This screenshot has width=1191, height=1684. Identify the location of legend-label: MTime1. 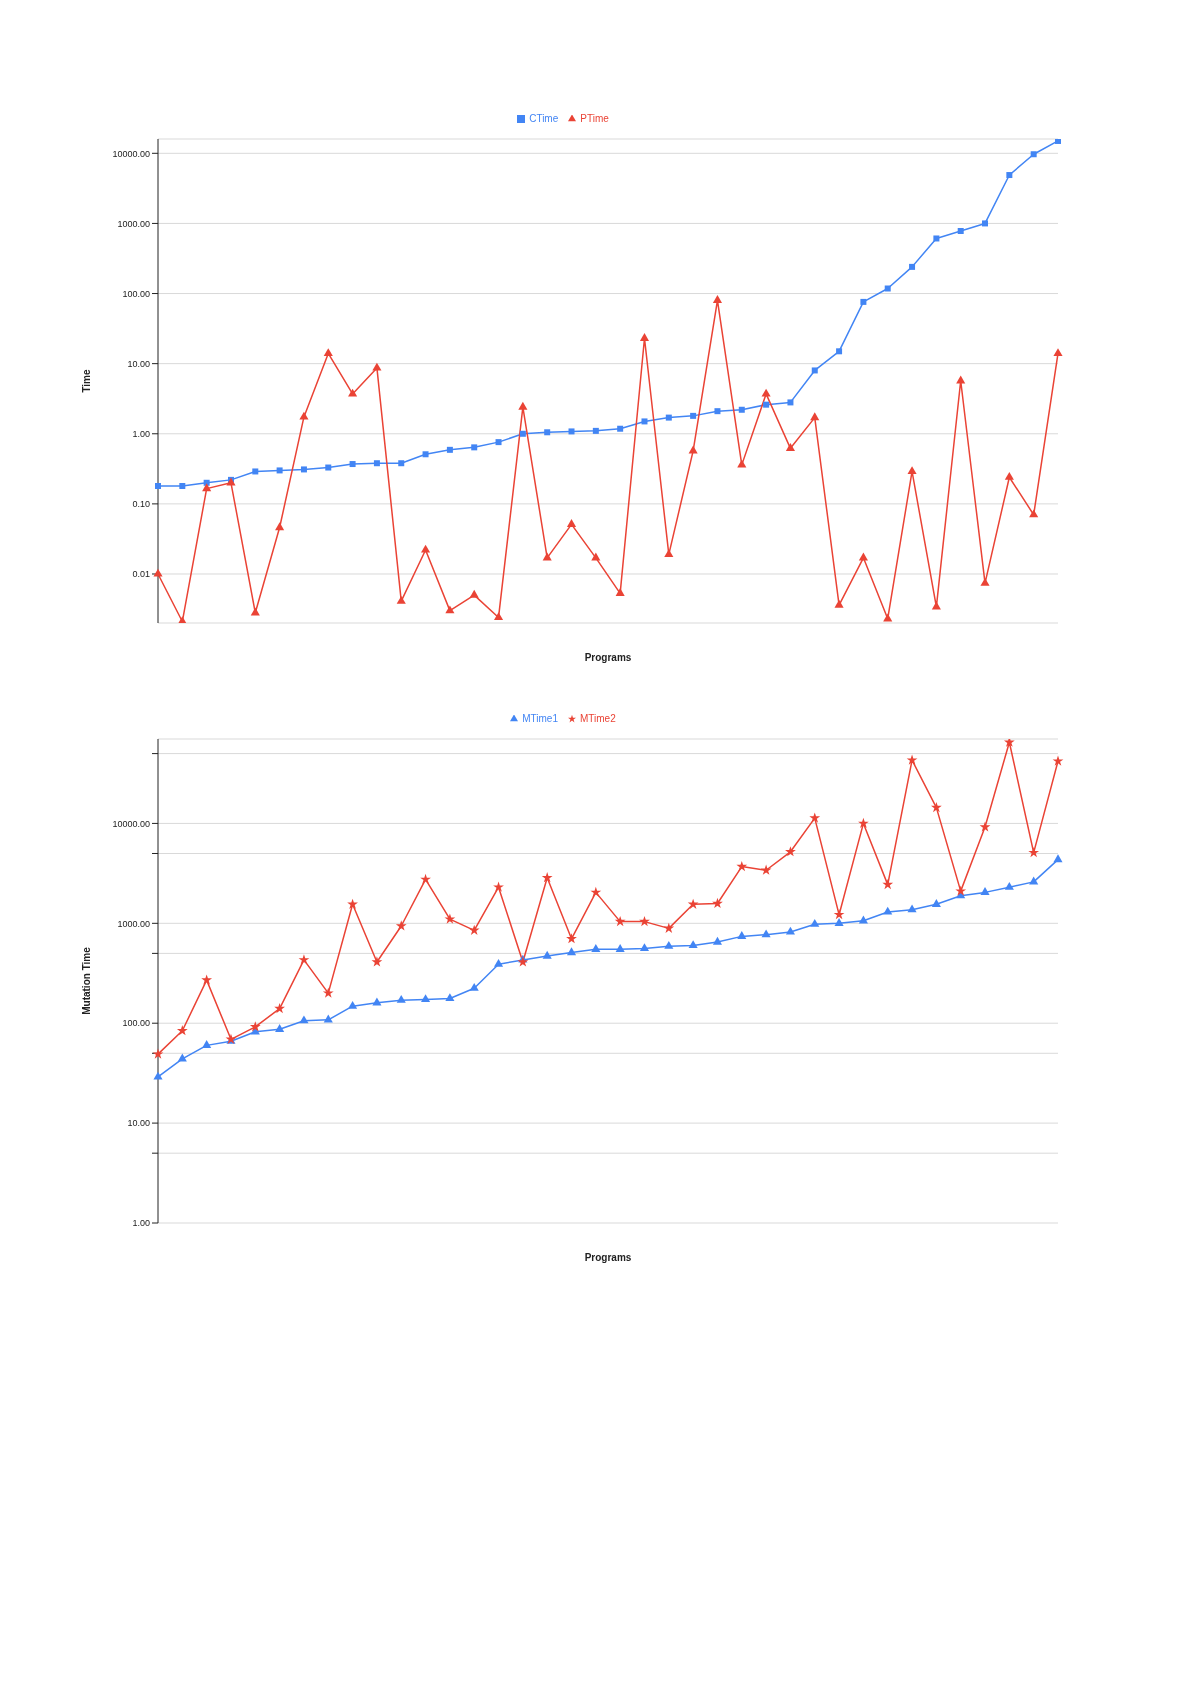
(540, 718).